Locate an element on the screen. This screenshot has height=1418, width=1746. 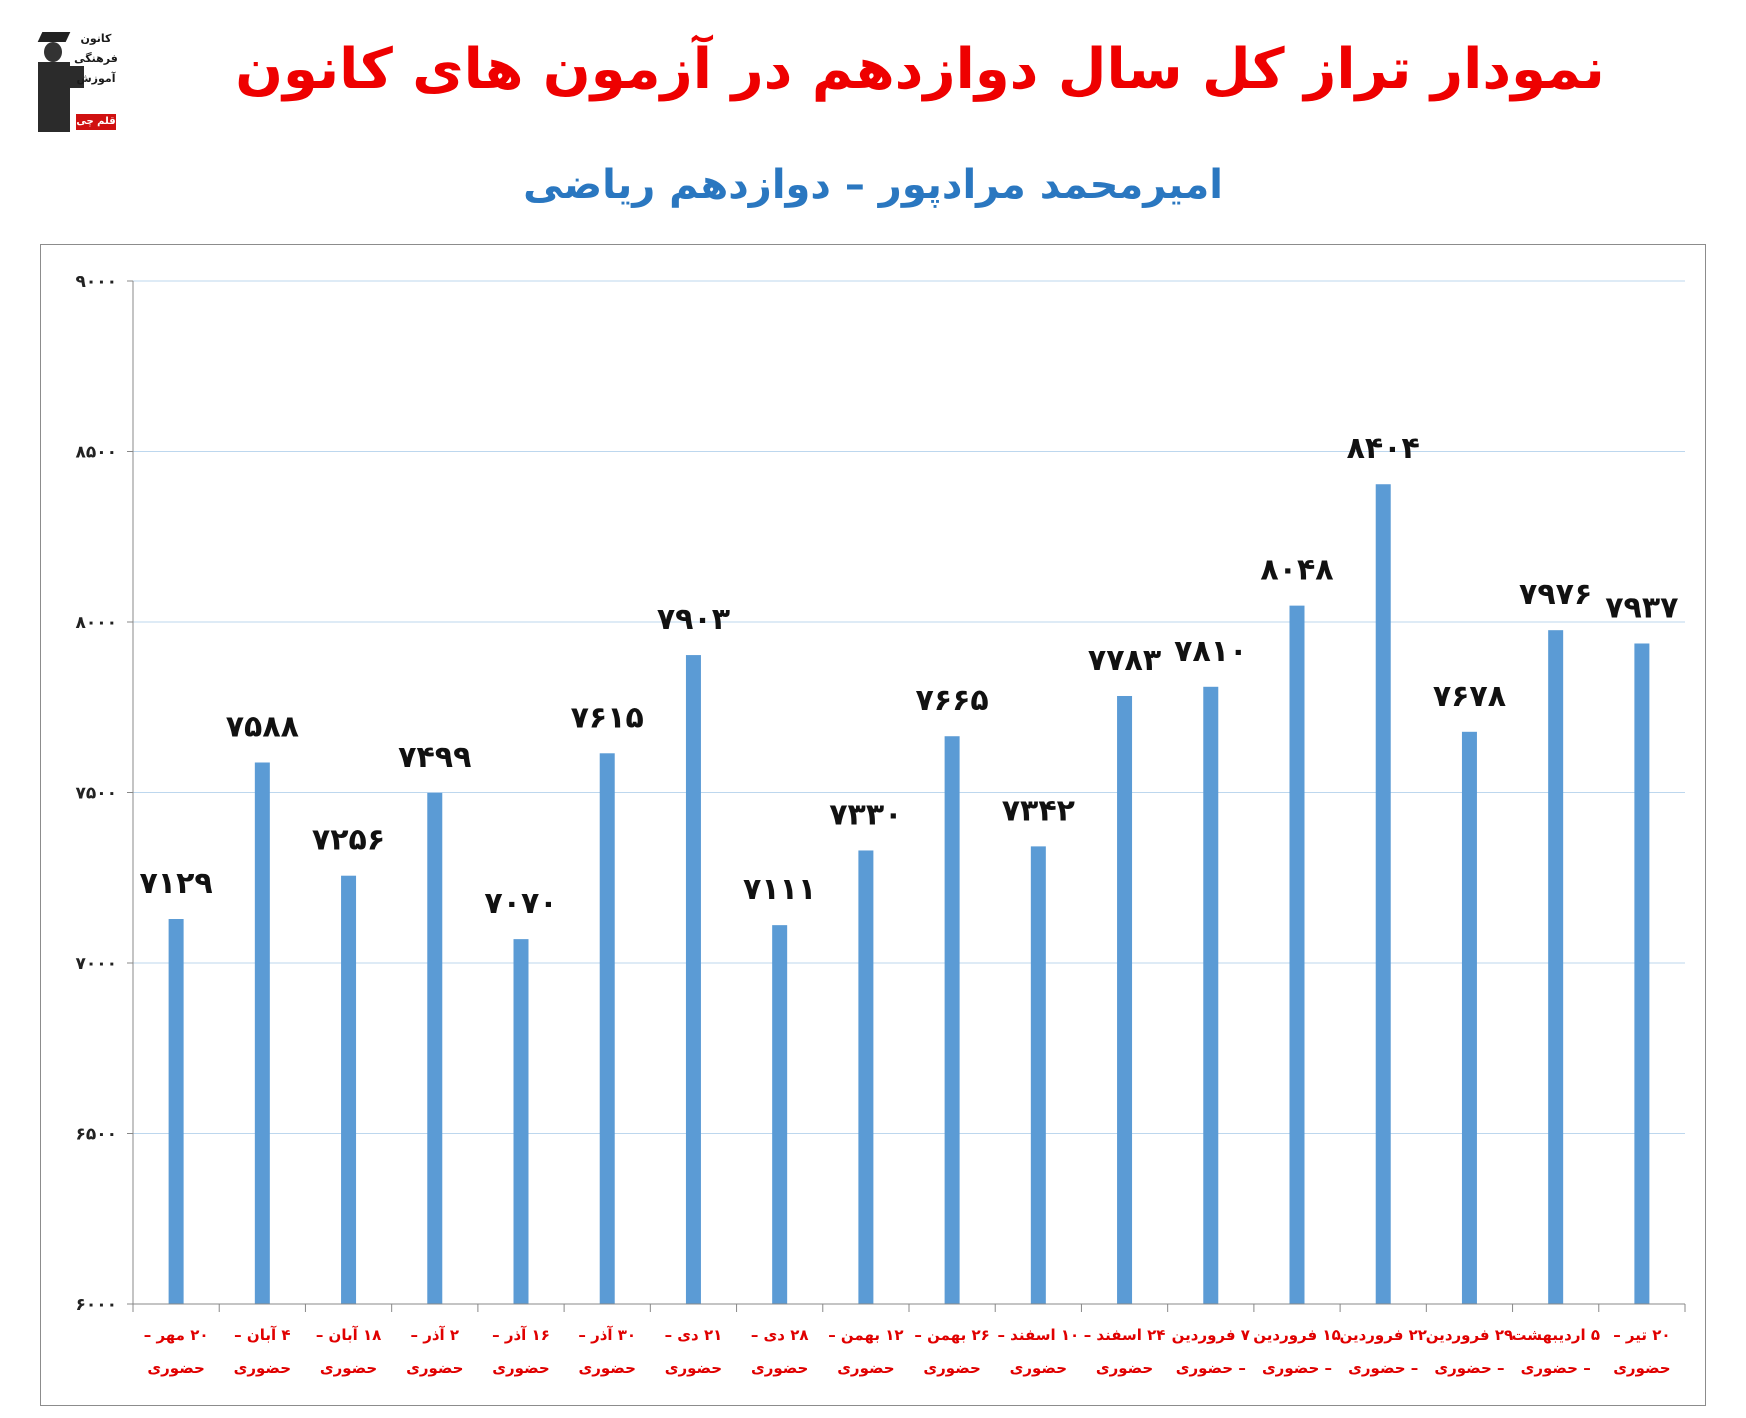
x-tick-label: ۴ آبان – is located at coordinates (262, 1335).